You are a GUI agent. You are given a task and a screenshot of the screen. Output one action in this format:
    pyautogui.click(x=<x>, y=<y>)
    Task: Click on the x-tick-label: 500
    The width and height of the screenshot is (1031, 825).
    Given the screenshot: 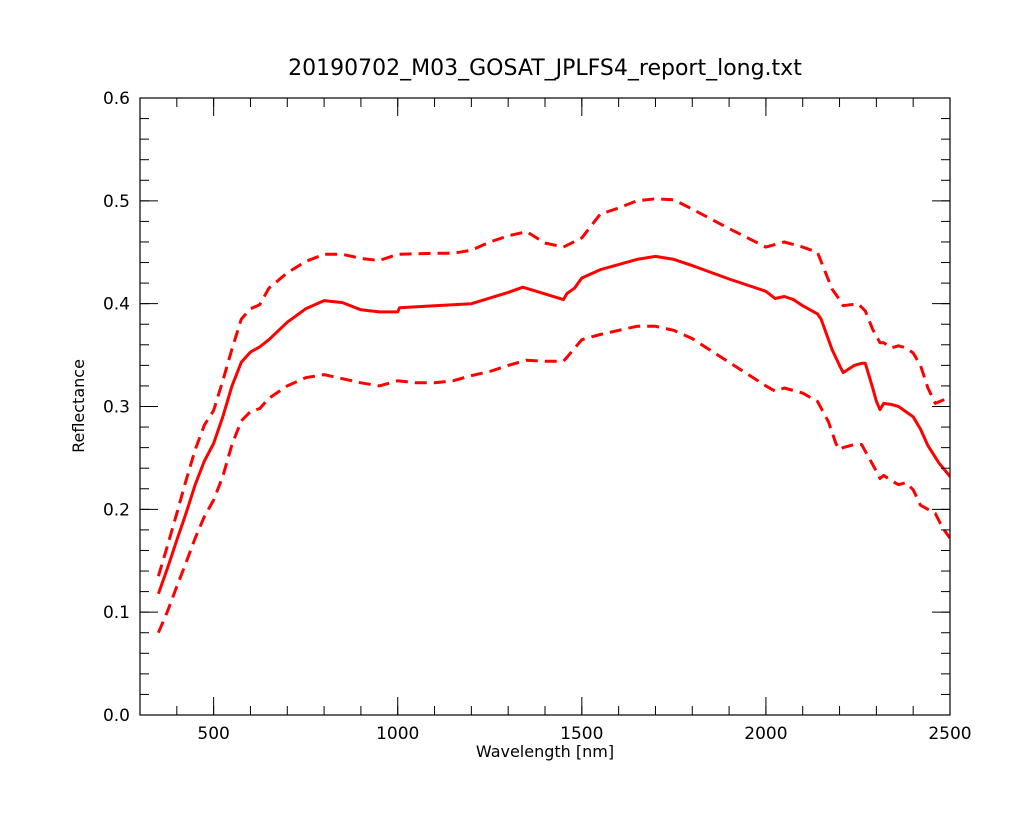 What is the action you would take?
    pyautogui.click(x=213, y=734)
    